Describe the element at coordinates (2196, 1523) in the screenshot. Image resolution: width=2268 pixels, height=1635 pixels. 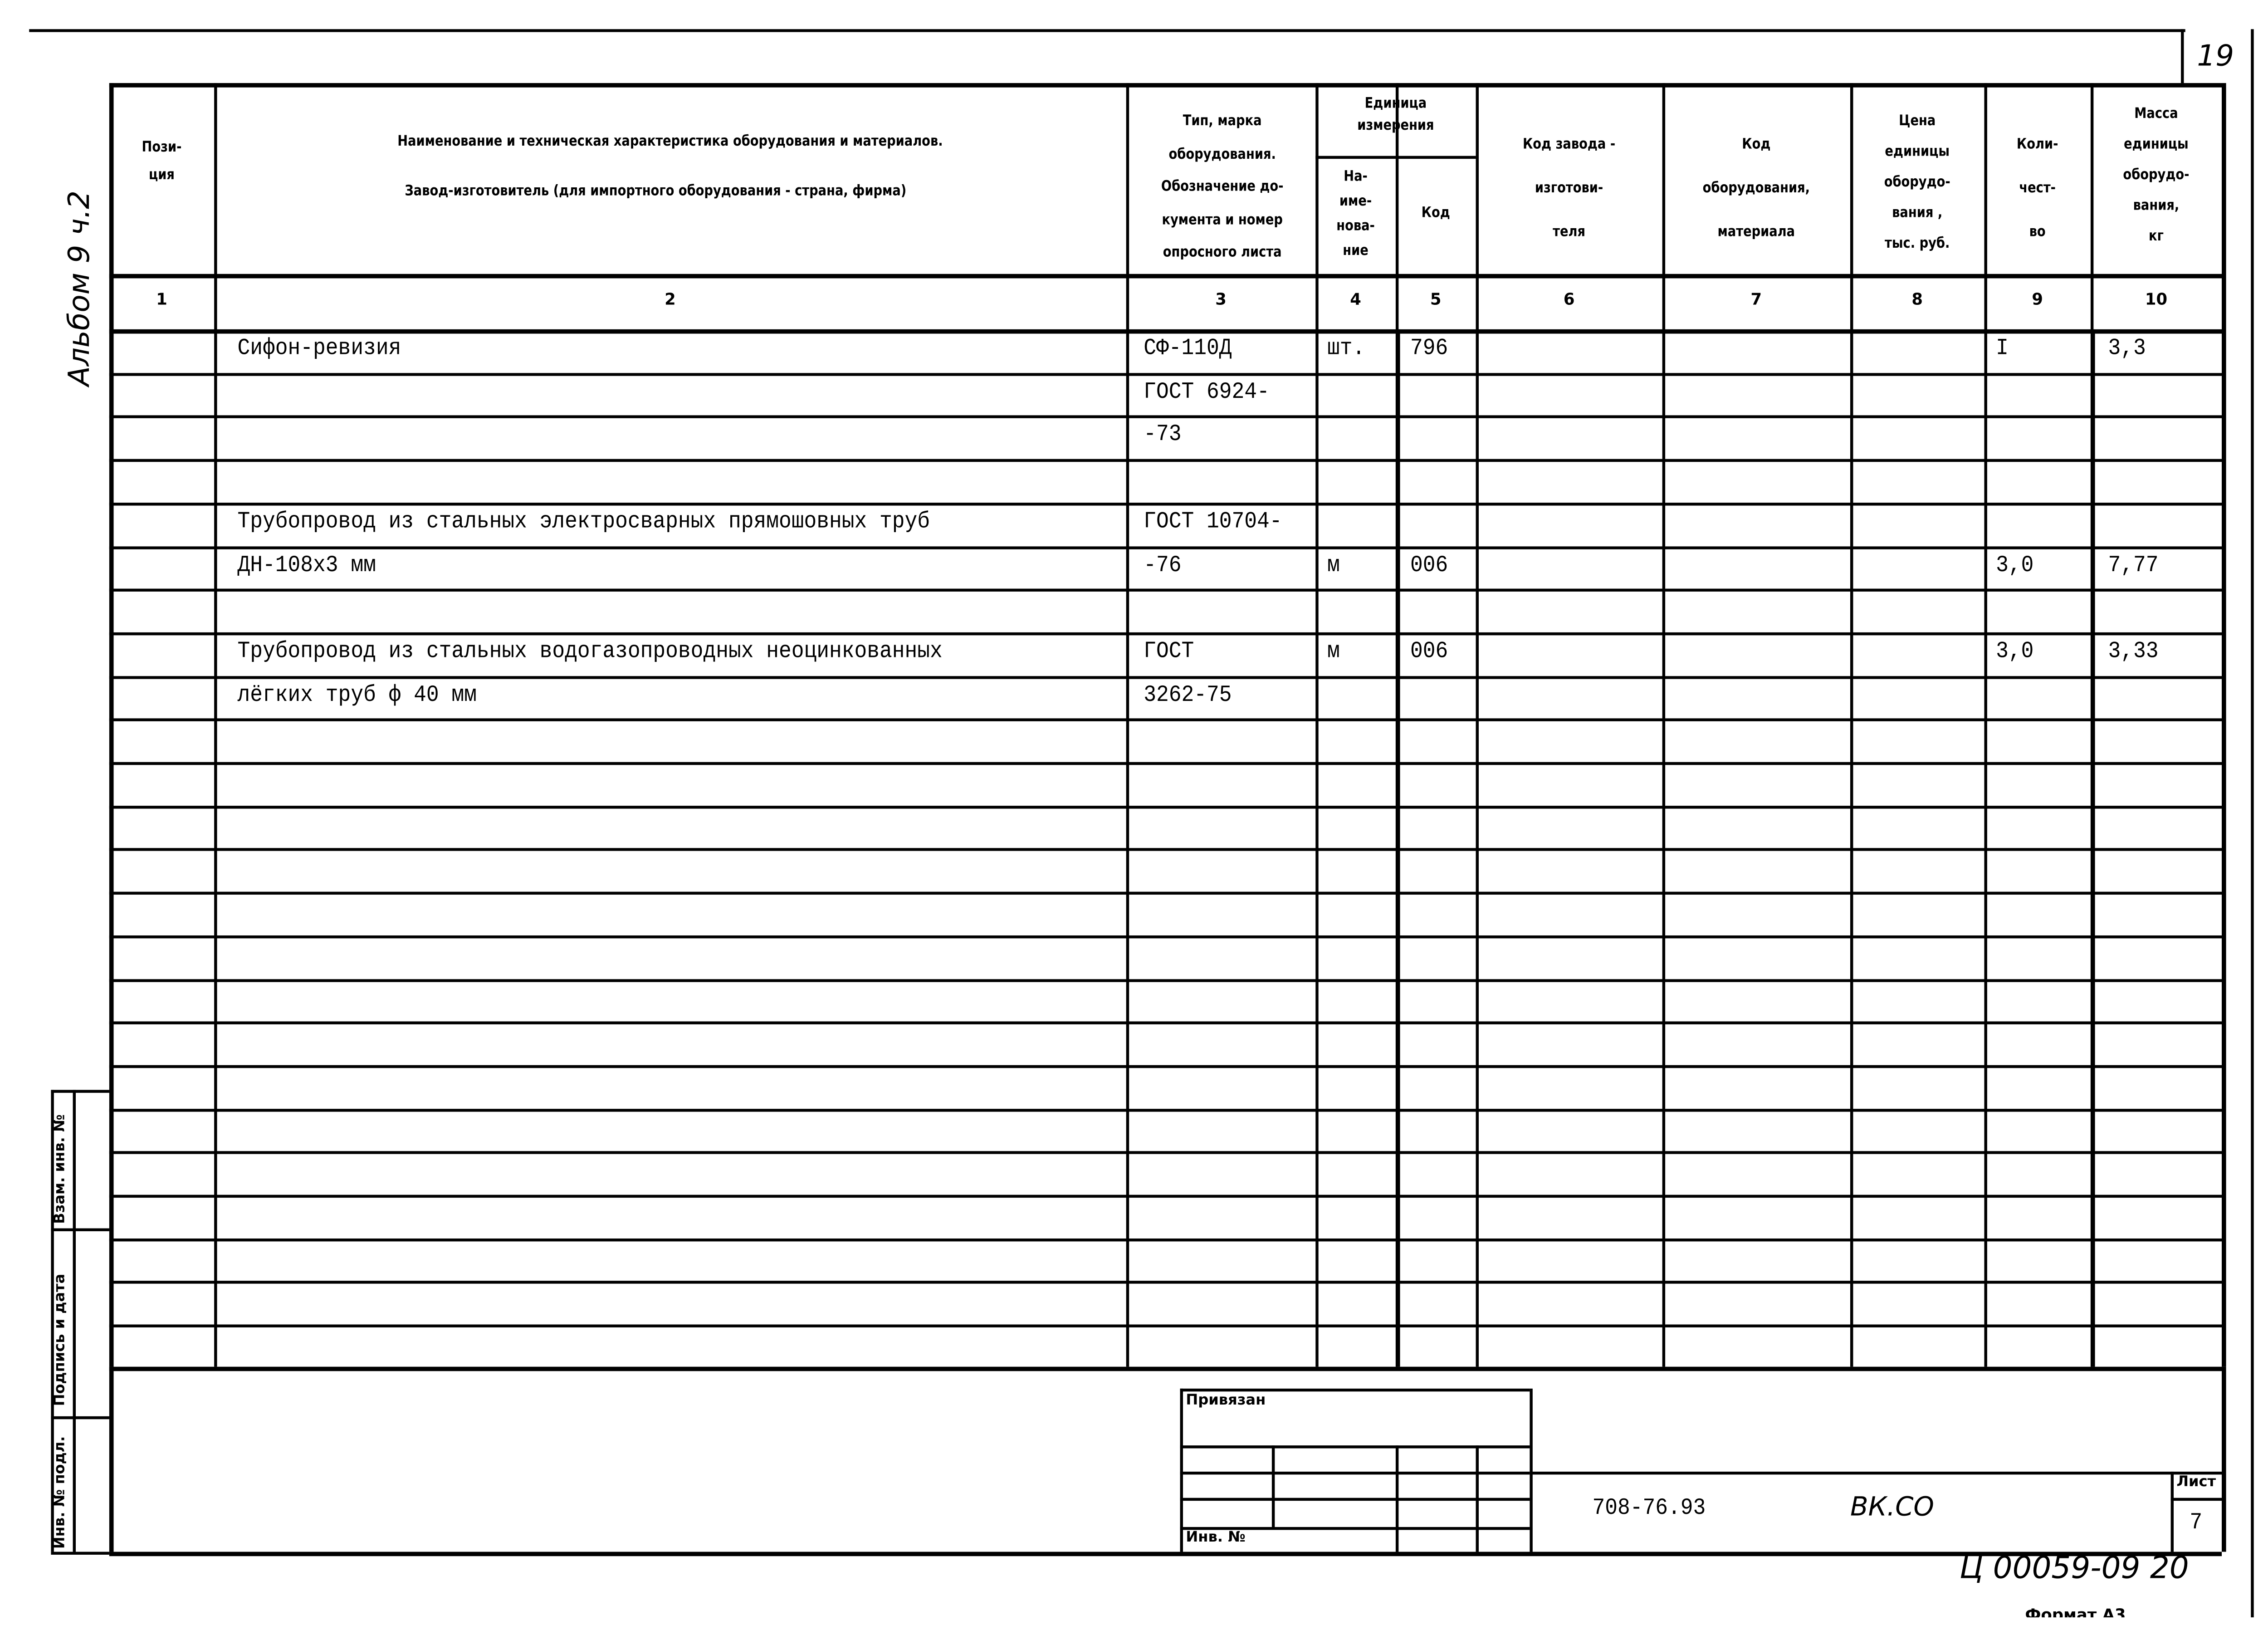
I see `sheet-number: 7` at that location.